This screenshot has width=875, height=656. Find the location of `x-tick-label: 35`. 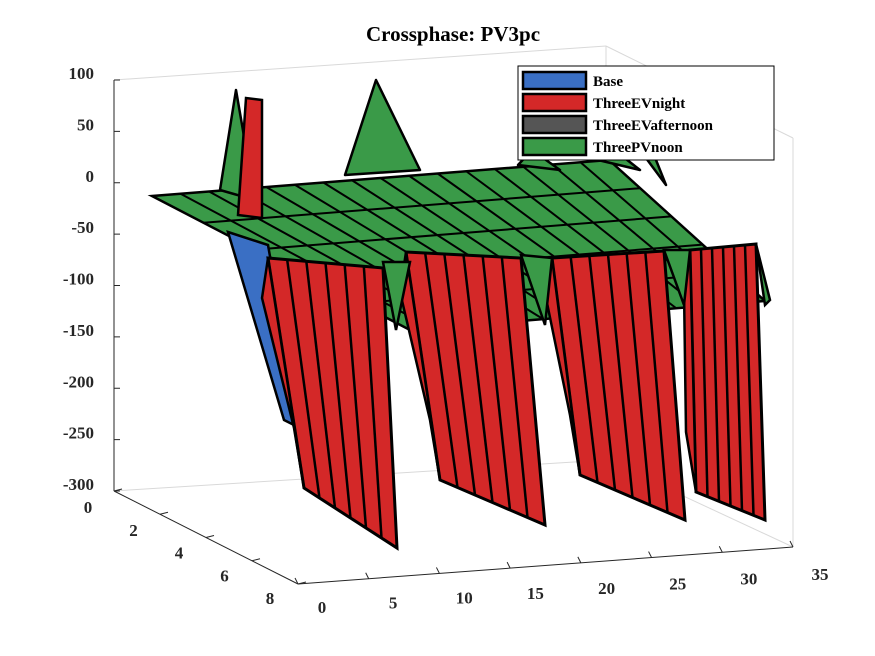

x-tick-label: 35 is located at coordinates (820, 574).